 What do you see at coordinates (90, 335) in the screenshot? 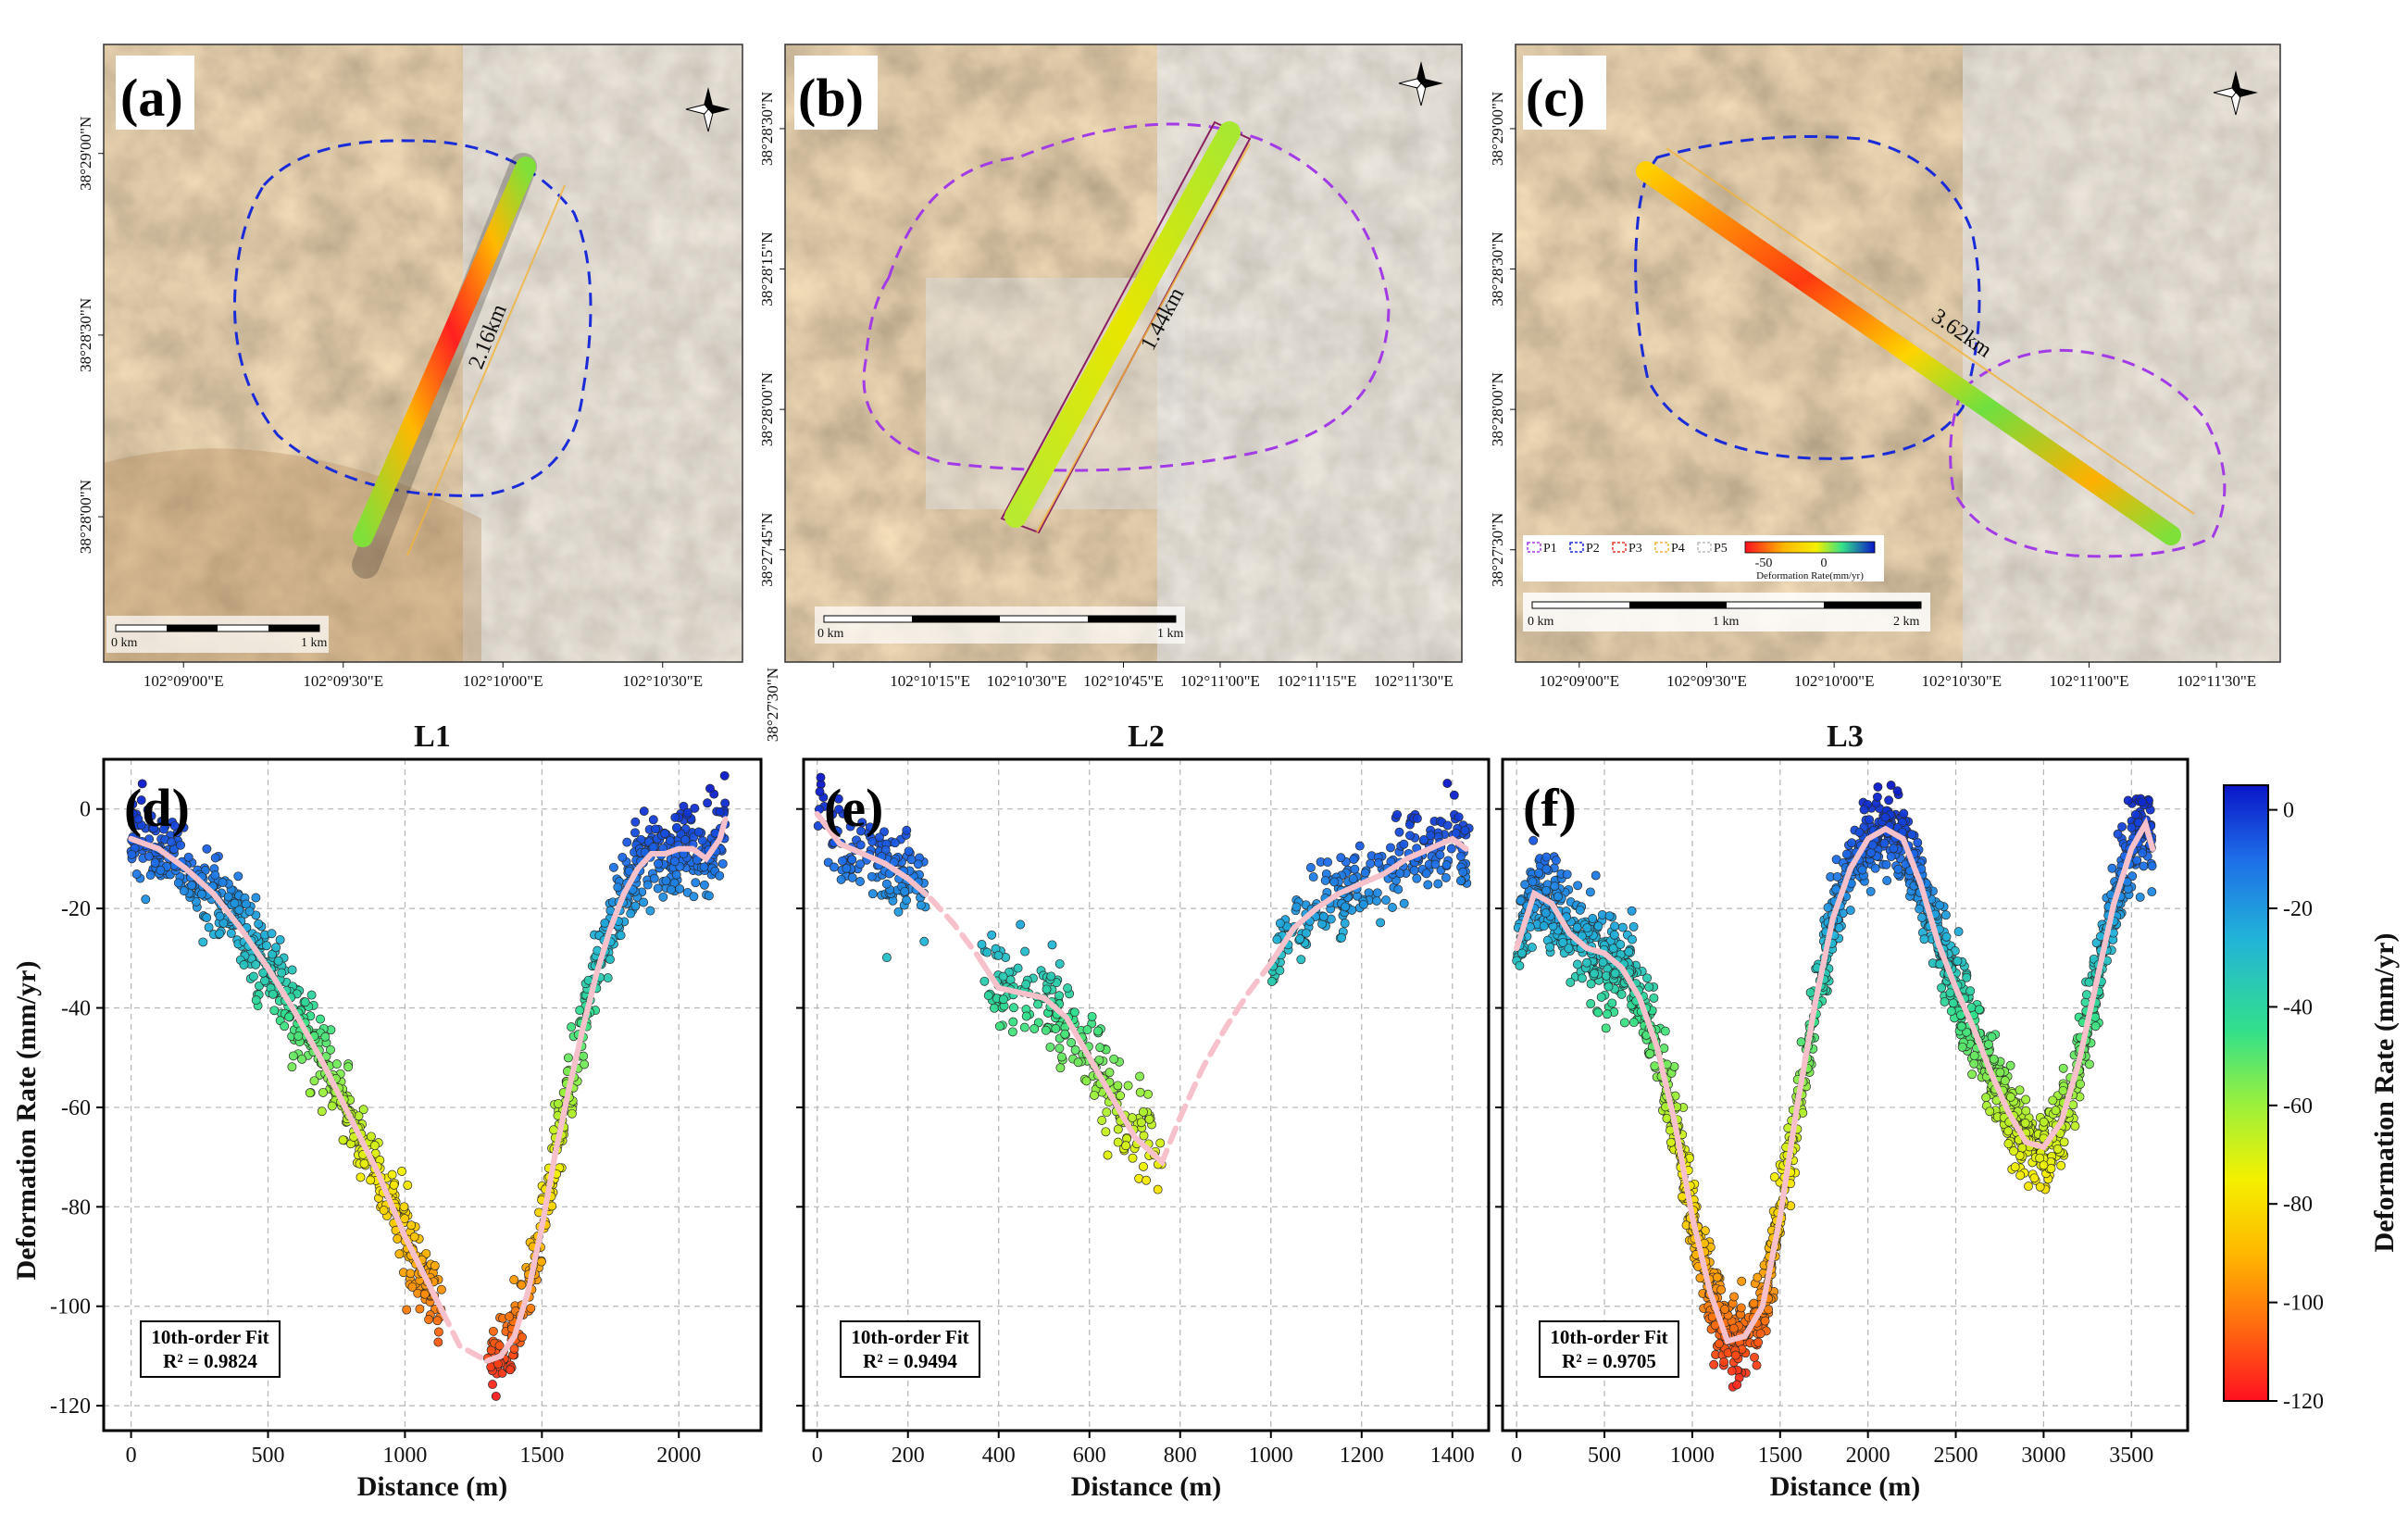
I see `map-a-y-ticks: 38°29'00"N 38°28'30"N 38°28'00"N` at bounding box center [90, 335].